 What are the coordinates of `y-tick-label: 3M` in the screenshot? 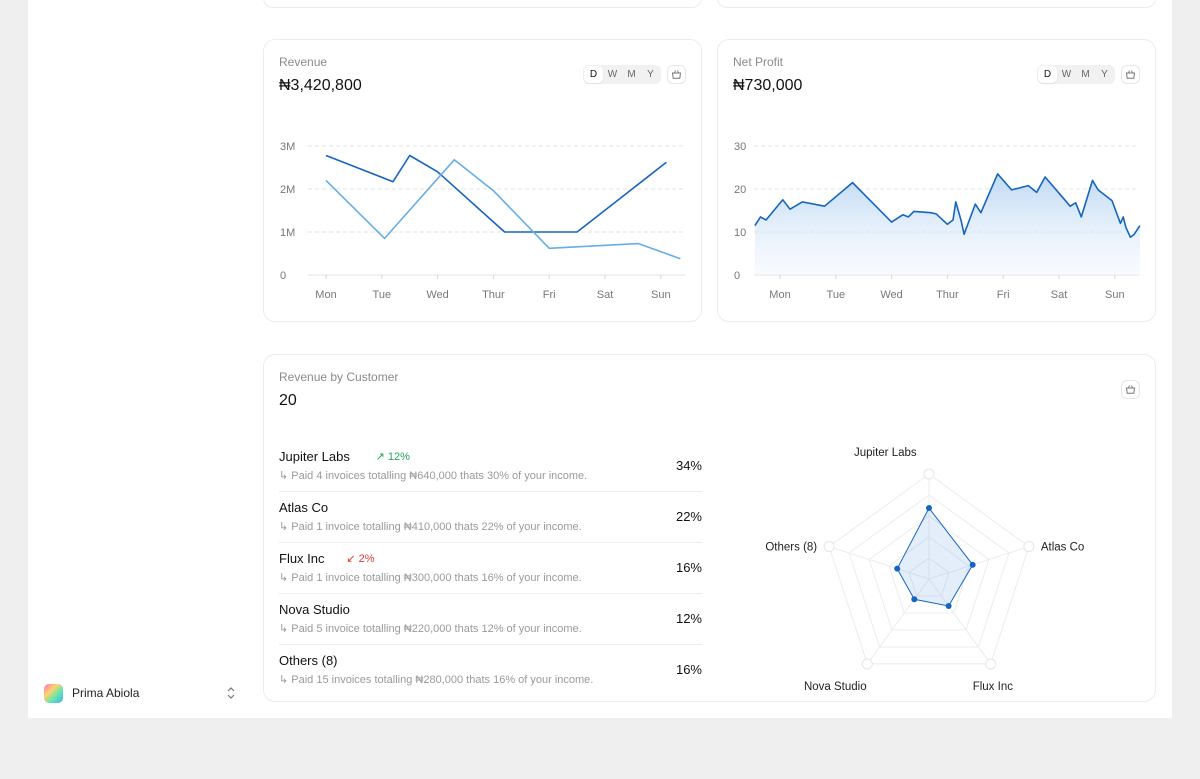 It's located at (287, 147).